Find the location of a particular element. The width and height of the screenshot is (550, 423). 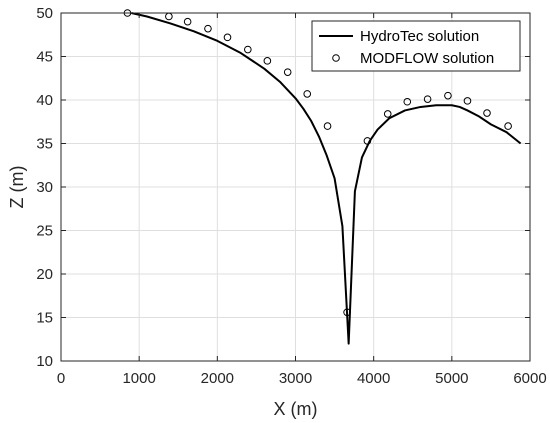

y-tick-label: 45 is located at coordinates (44, 57).